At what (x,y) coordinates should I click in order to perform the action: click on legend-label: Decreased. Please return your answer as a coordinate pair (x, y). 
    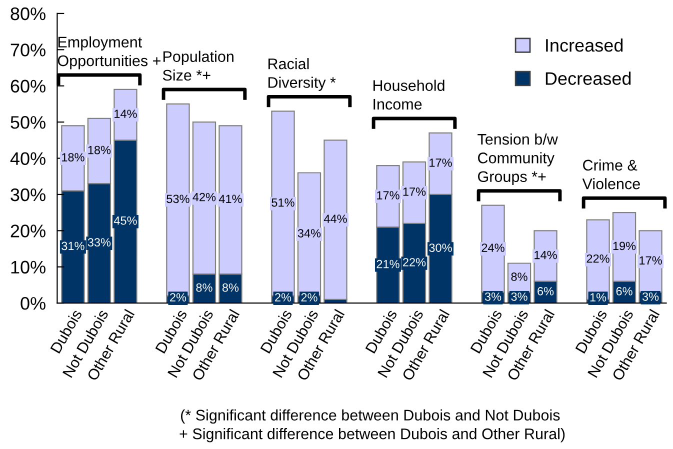
    Looking at the image, I should click on (588, 78).